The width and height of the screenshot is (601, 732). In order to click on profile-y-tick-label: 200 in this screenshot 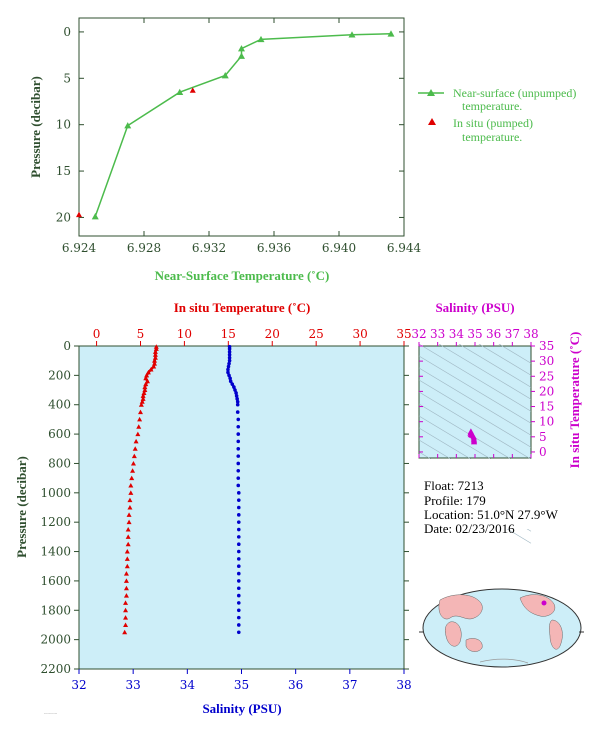, I will do `click(59, 375)`.